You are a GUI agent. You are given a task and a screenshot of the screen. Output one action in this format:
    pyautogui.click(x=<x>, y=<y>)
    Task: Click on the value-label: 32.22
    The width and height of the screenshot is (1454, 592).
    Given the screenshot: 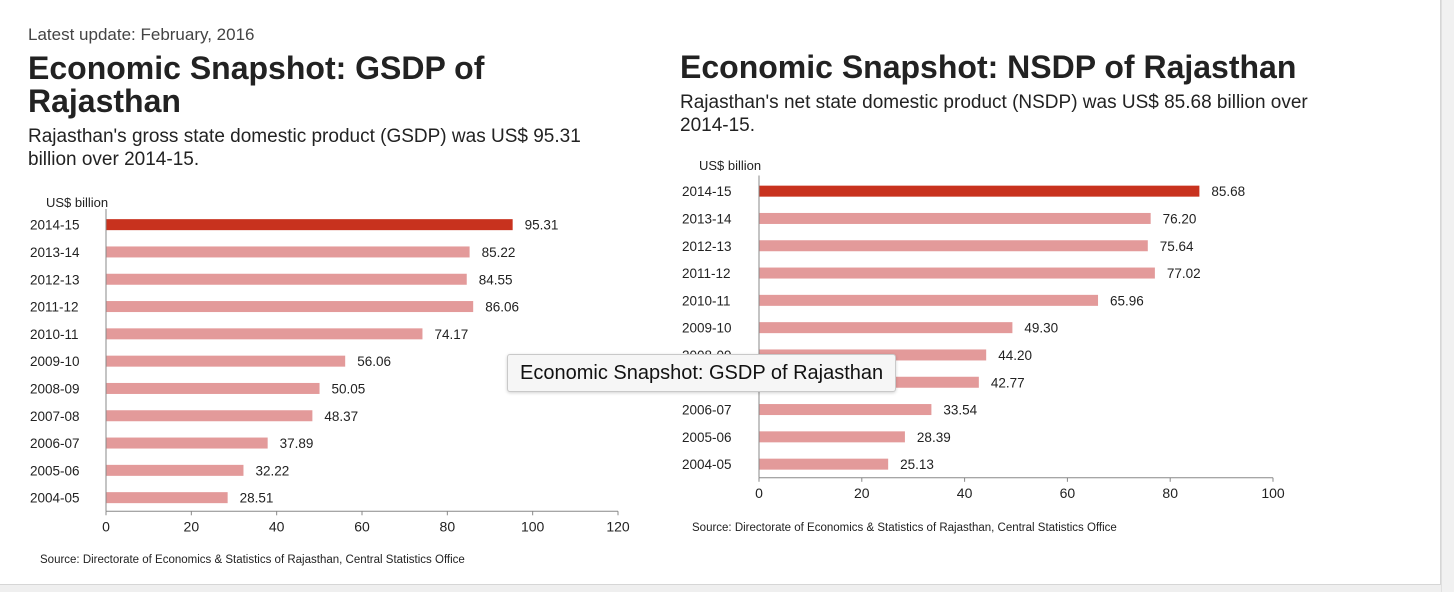 What is the action you would take?
    pyautogui.click(x=272, y=470)
    